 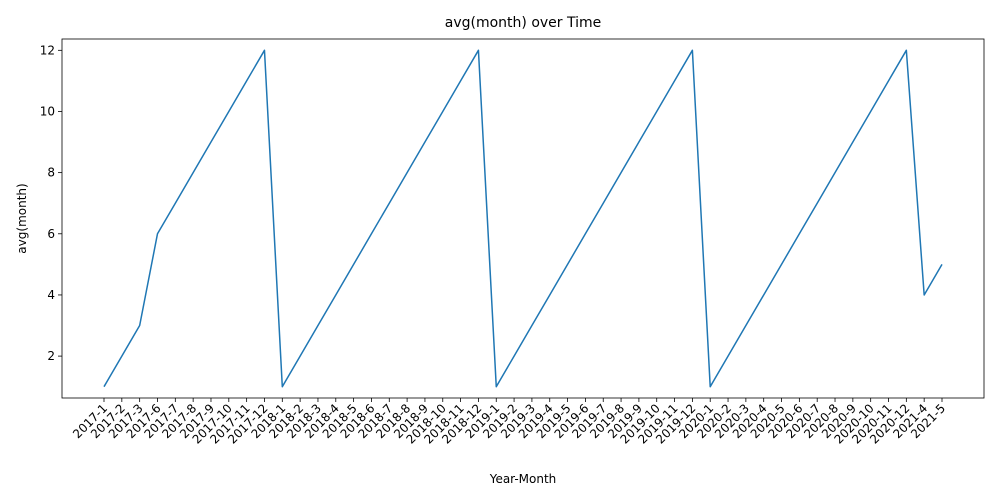 What do you see at coordinates (47, 50) in the screenshot?
I see `y-tick-label: 12` at bounding box center [47, 50].